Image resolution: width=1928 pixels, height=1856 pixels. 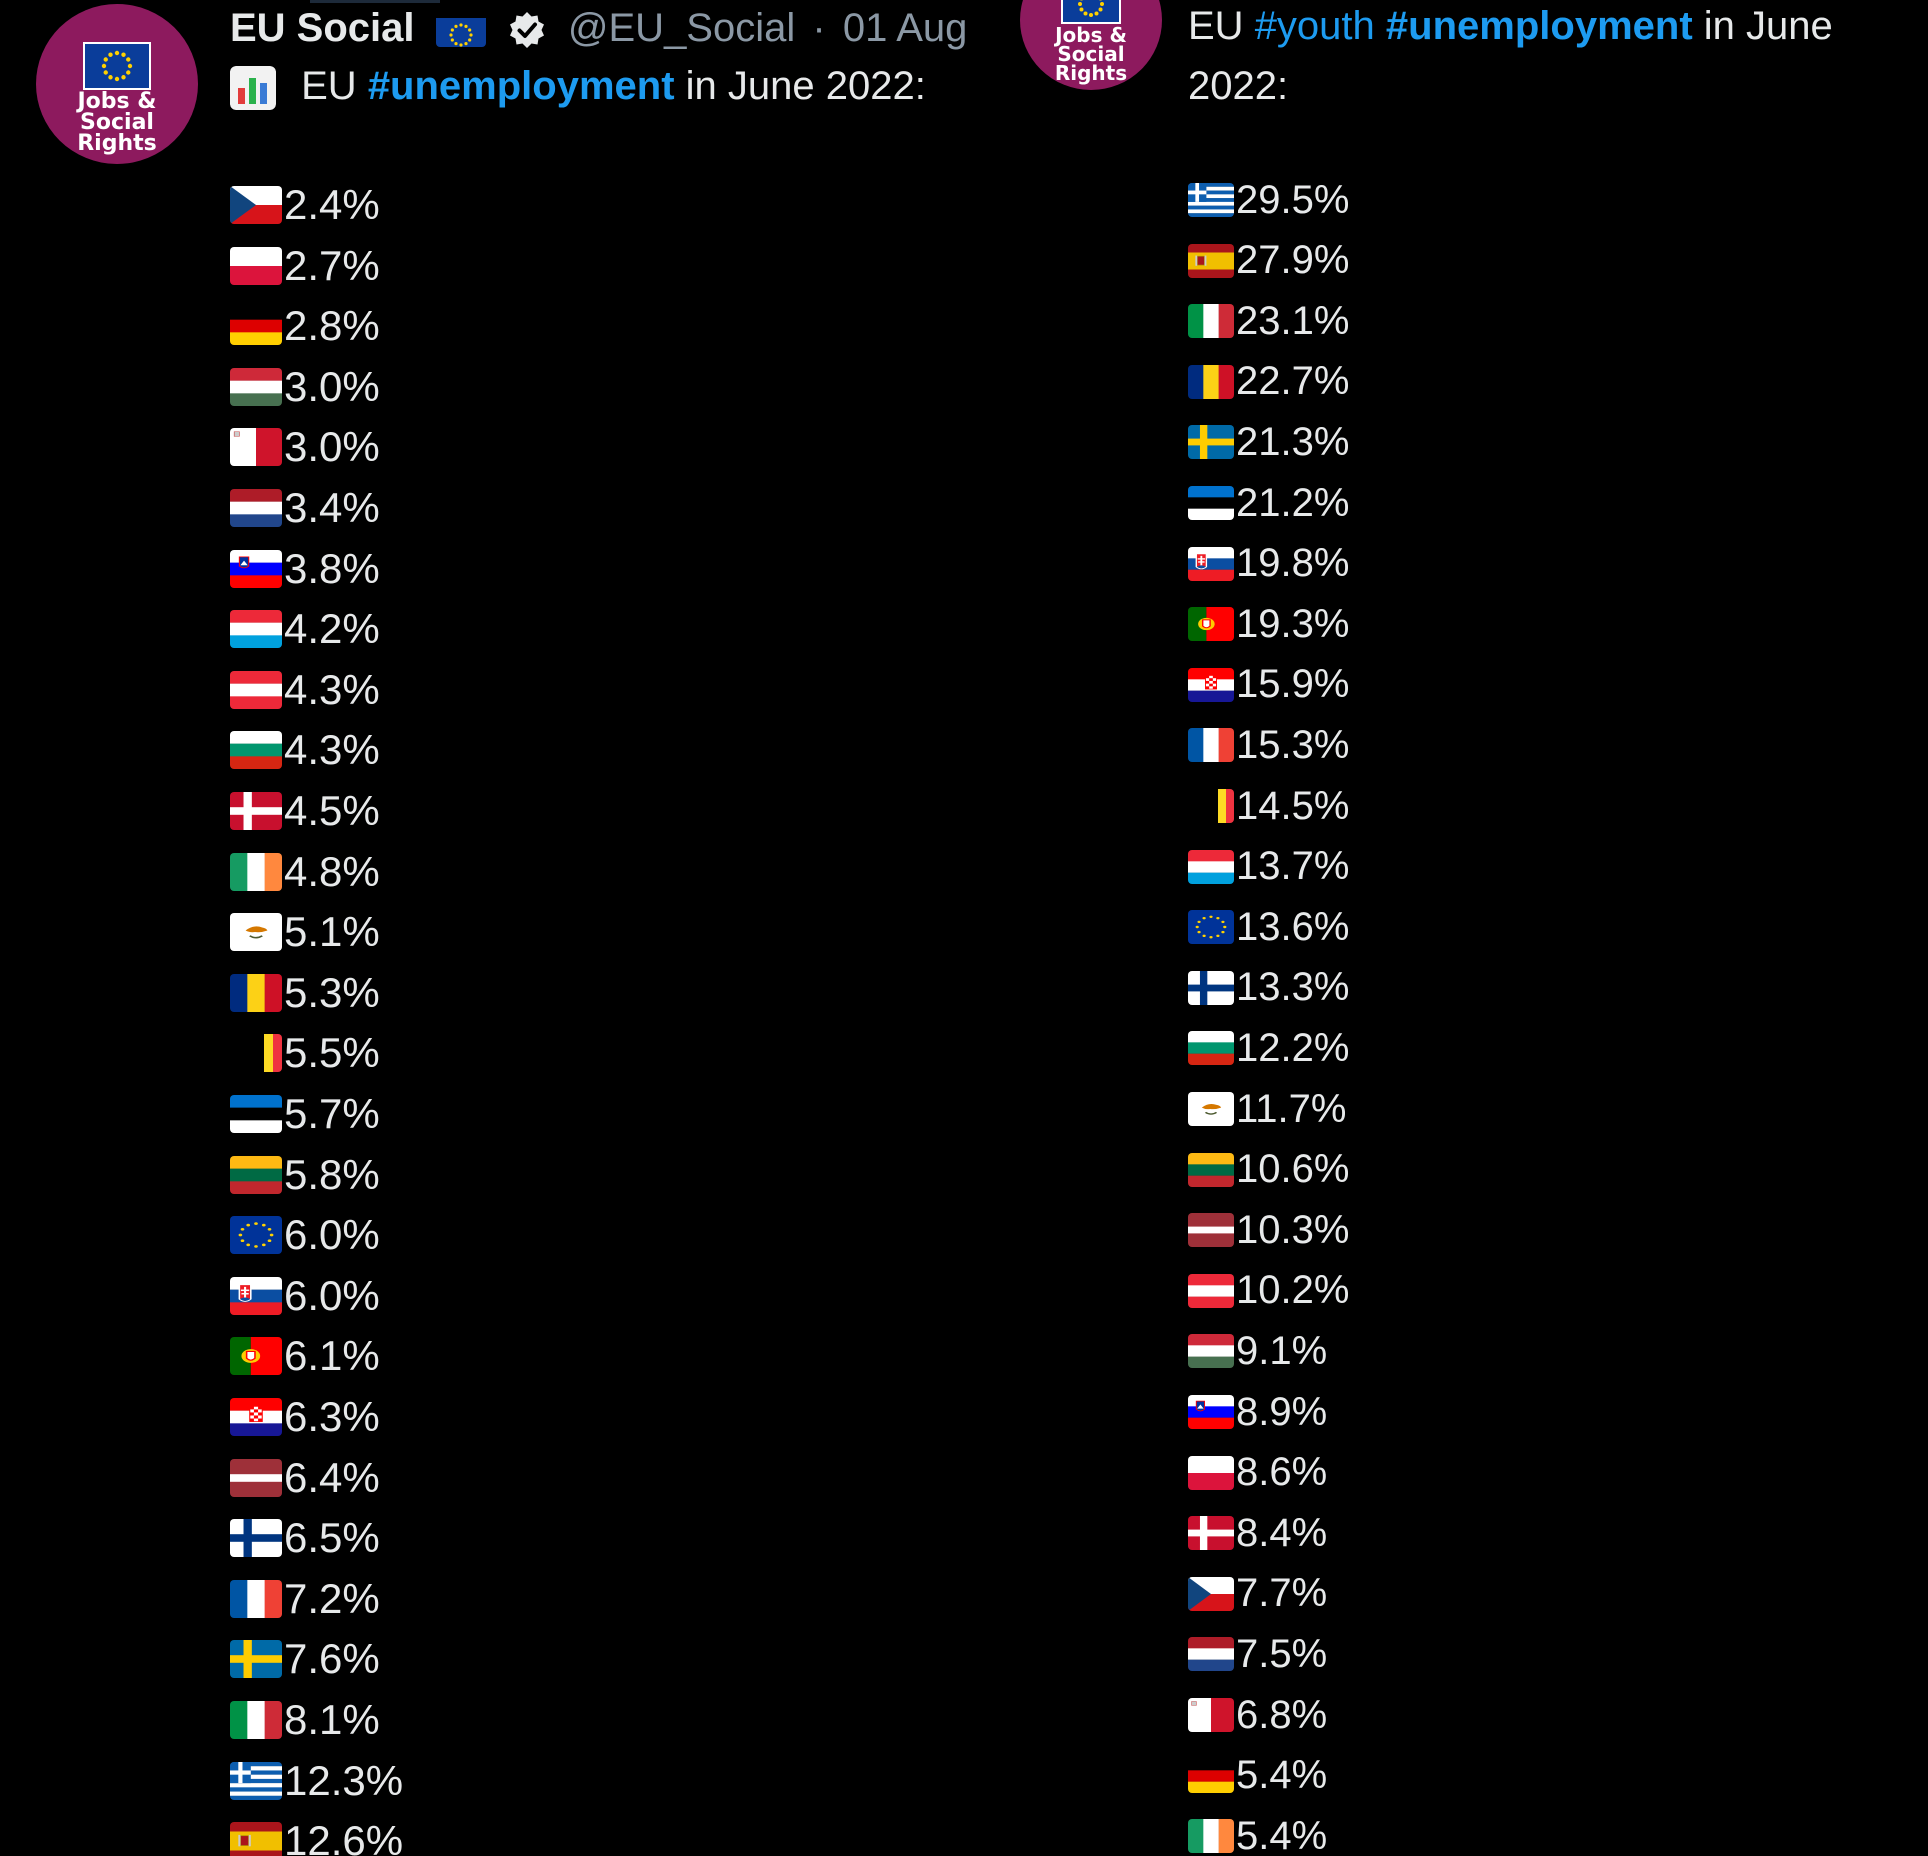 What do you see at coordinates (305, 387) in the screenshot?
I see `list-item: 3.0%` at bounding box center [305, 387].